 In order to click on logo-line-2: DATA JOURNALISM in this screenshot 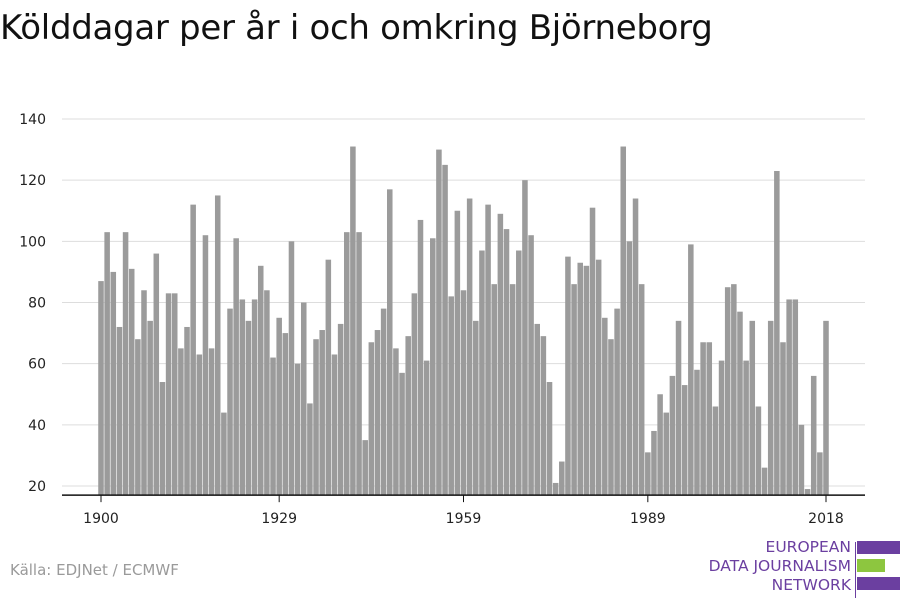, I will do `click(779, 566)`.